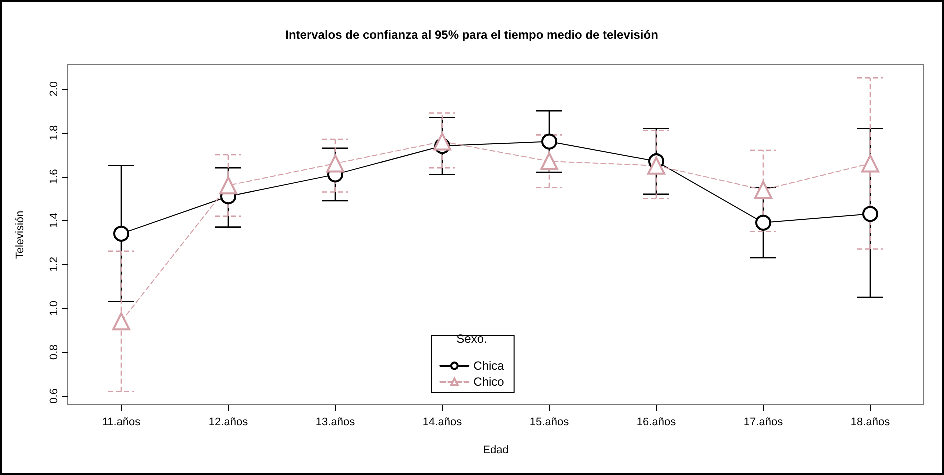  Describe the element at coordinates (336, 422) in the screenshot. I see `x-tick-label: 13.años` at that location.